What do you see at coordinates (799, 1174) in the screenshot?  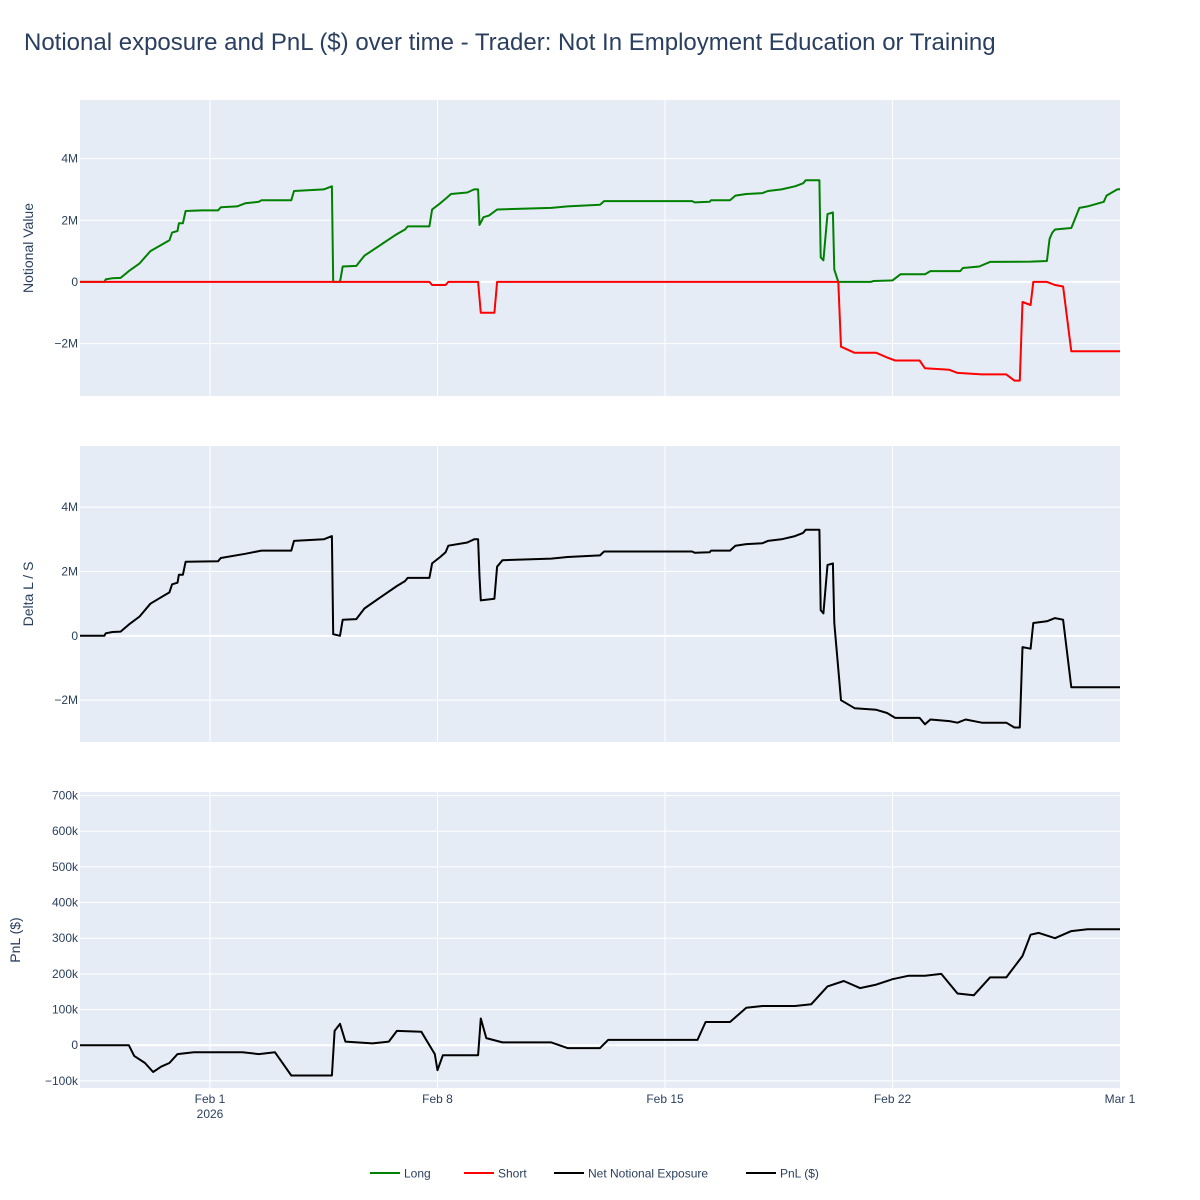 I see `legend-label: PnL ($)` at bounding box center [799, 1174].